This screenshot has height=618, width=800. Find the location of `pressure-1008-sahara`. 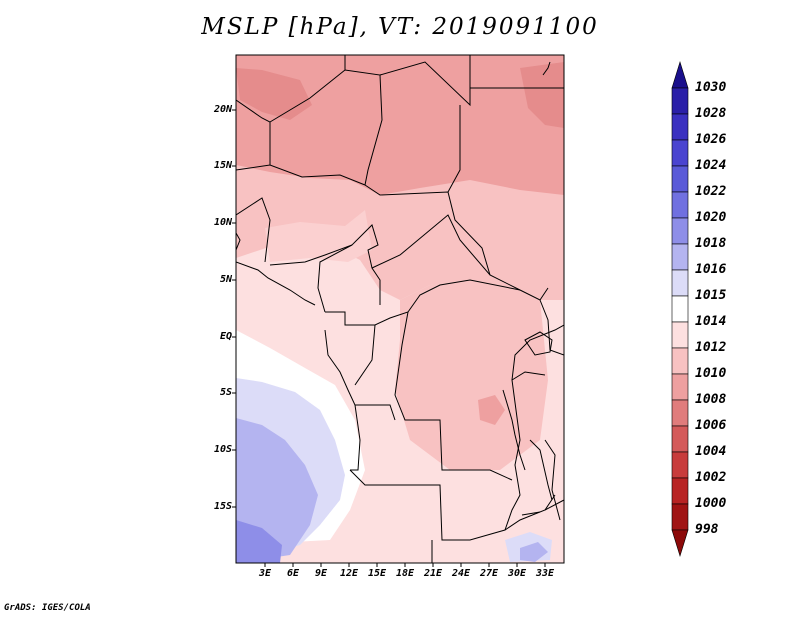

pressure-1008-sahara is located at coordinates (400, 125).